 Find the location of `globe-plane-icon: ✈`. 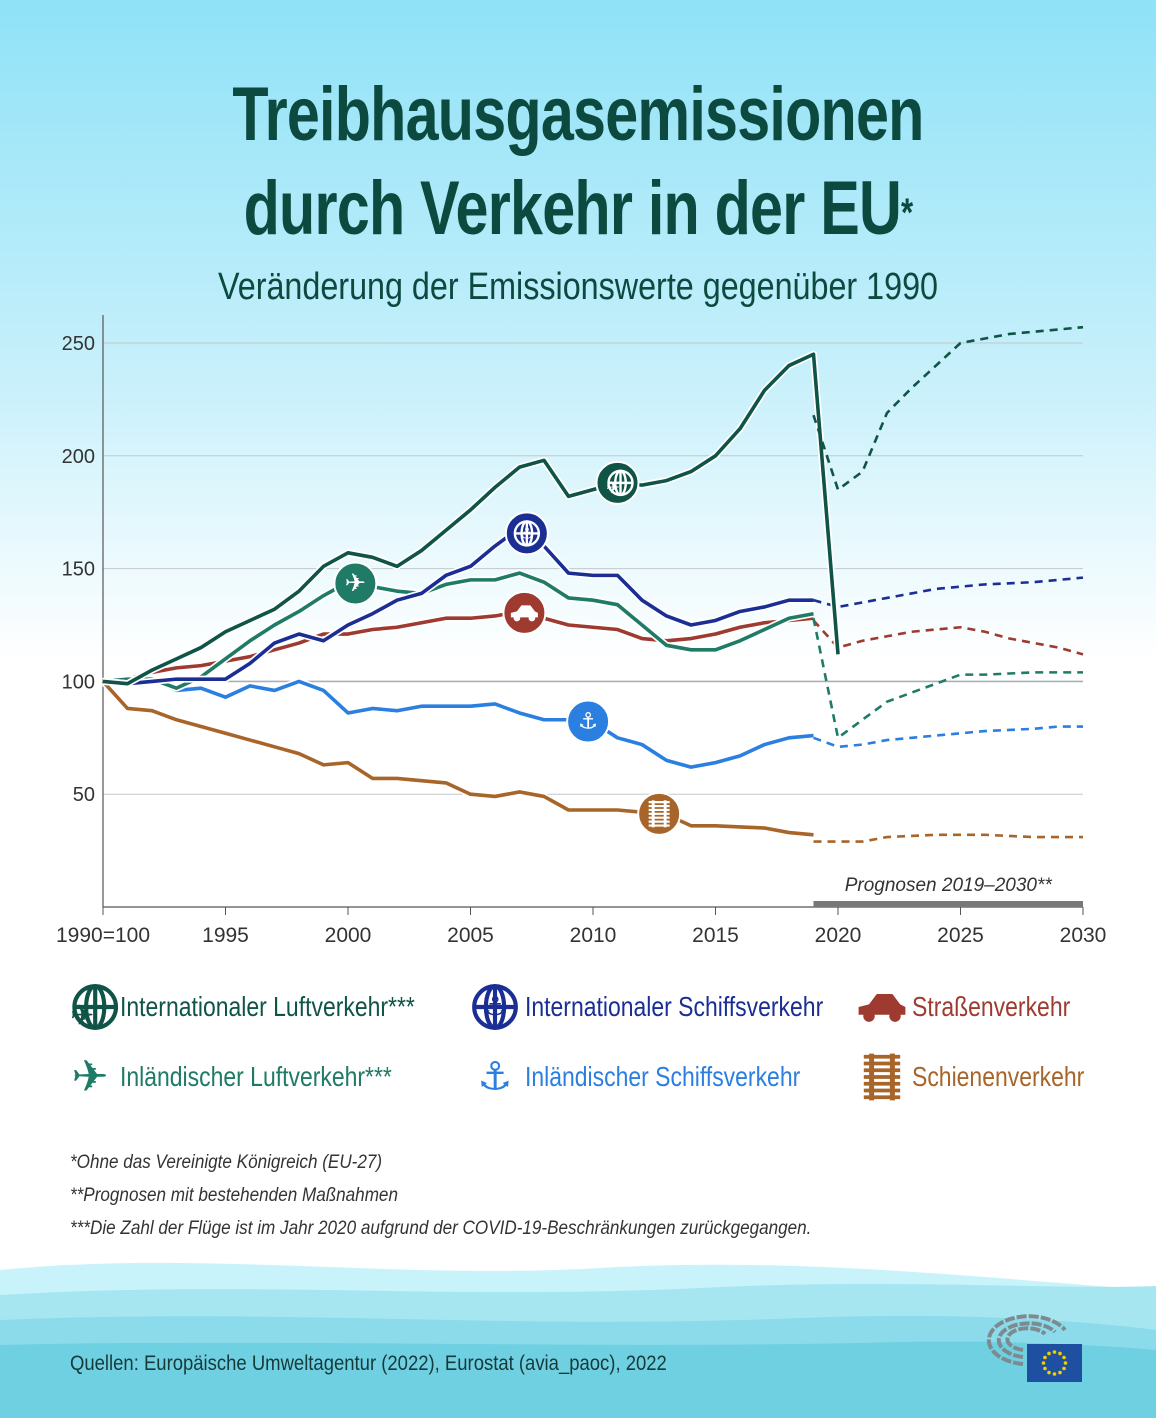

globe-plane-icon: ✈ is located at coordinates (617, 482).